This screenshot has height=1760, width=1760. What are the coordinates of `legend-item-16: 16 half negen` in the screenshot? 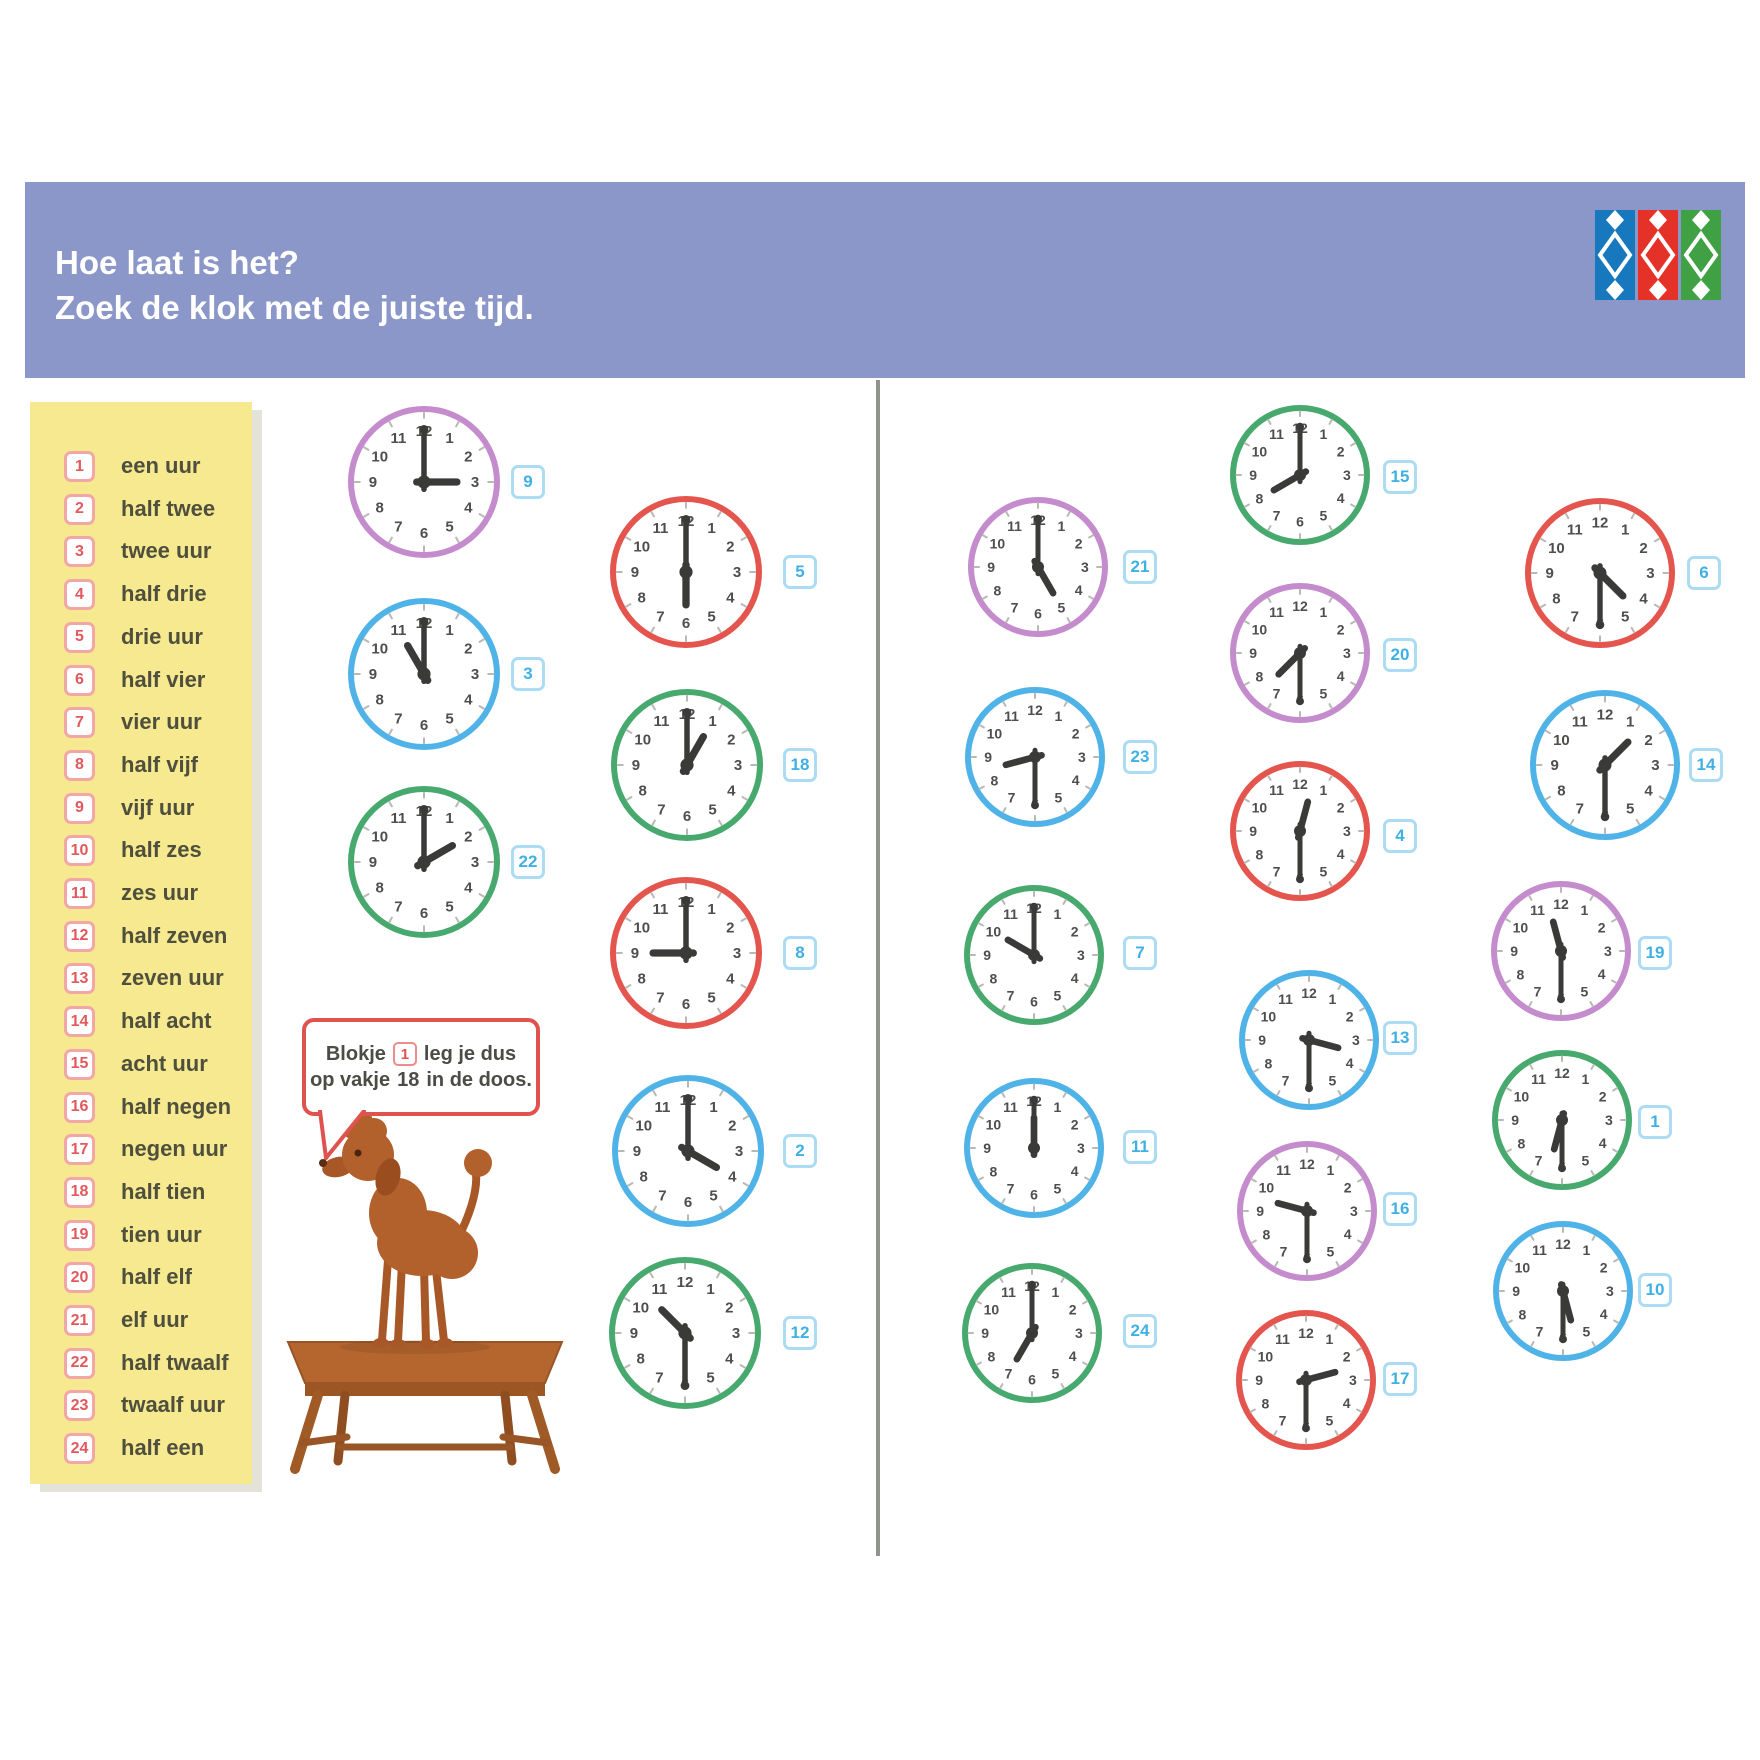 It's located at (141, 1108).